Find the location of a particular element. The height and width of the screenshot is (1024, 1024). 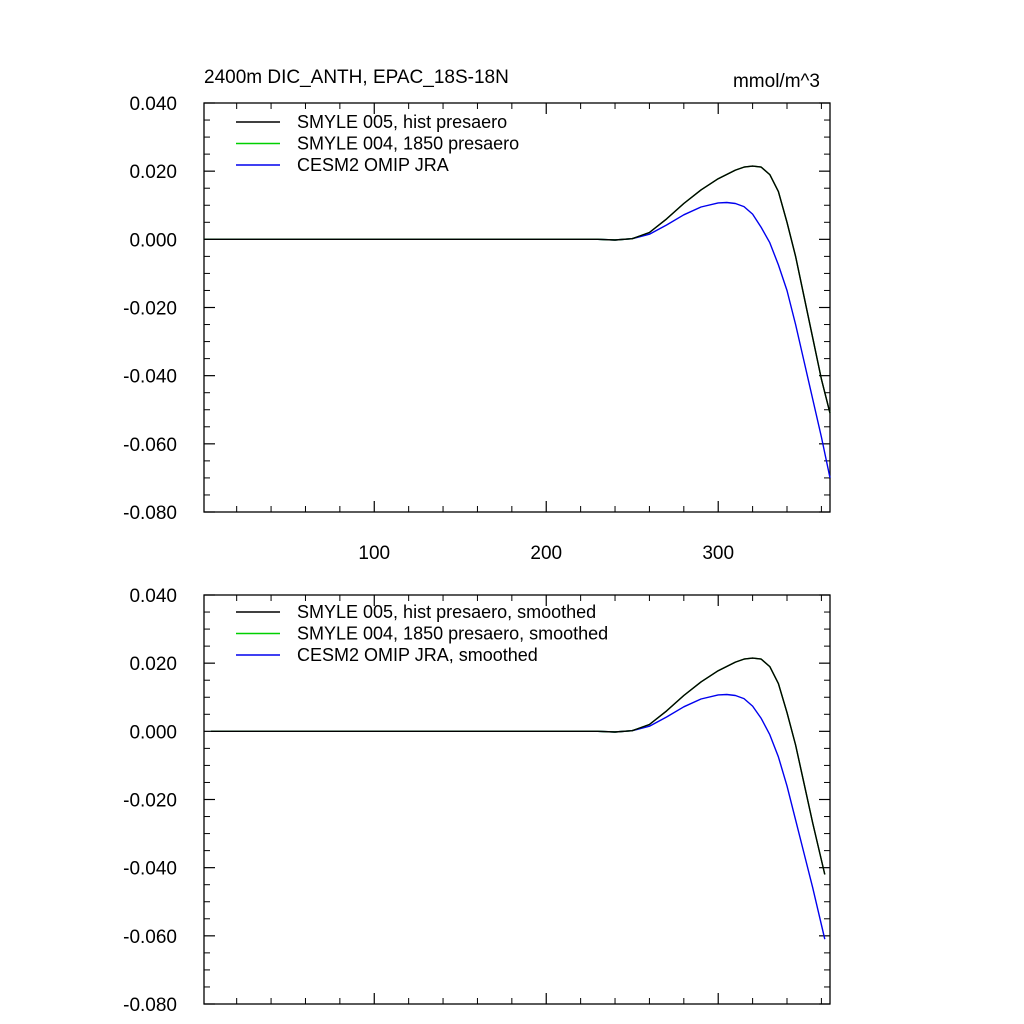

legend-label: SMYLE 005, hist presaero, smoothed is located at coordinates (446, 612).